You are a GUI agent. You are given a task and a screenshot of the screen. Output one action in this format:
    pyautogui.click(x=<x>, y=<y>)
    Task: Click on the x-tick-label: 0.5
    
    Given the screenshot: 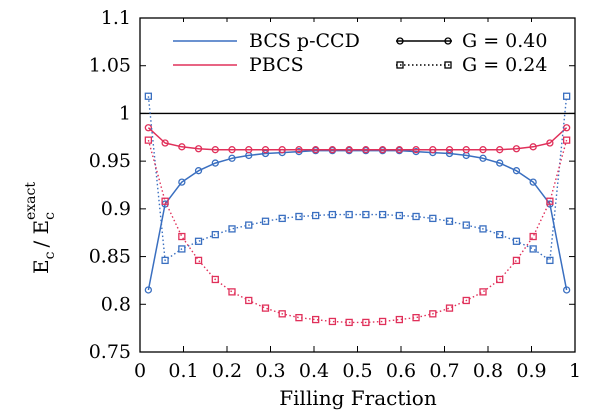 What is the action you would take?
    pyautogui.click(x=357, y=371)
    